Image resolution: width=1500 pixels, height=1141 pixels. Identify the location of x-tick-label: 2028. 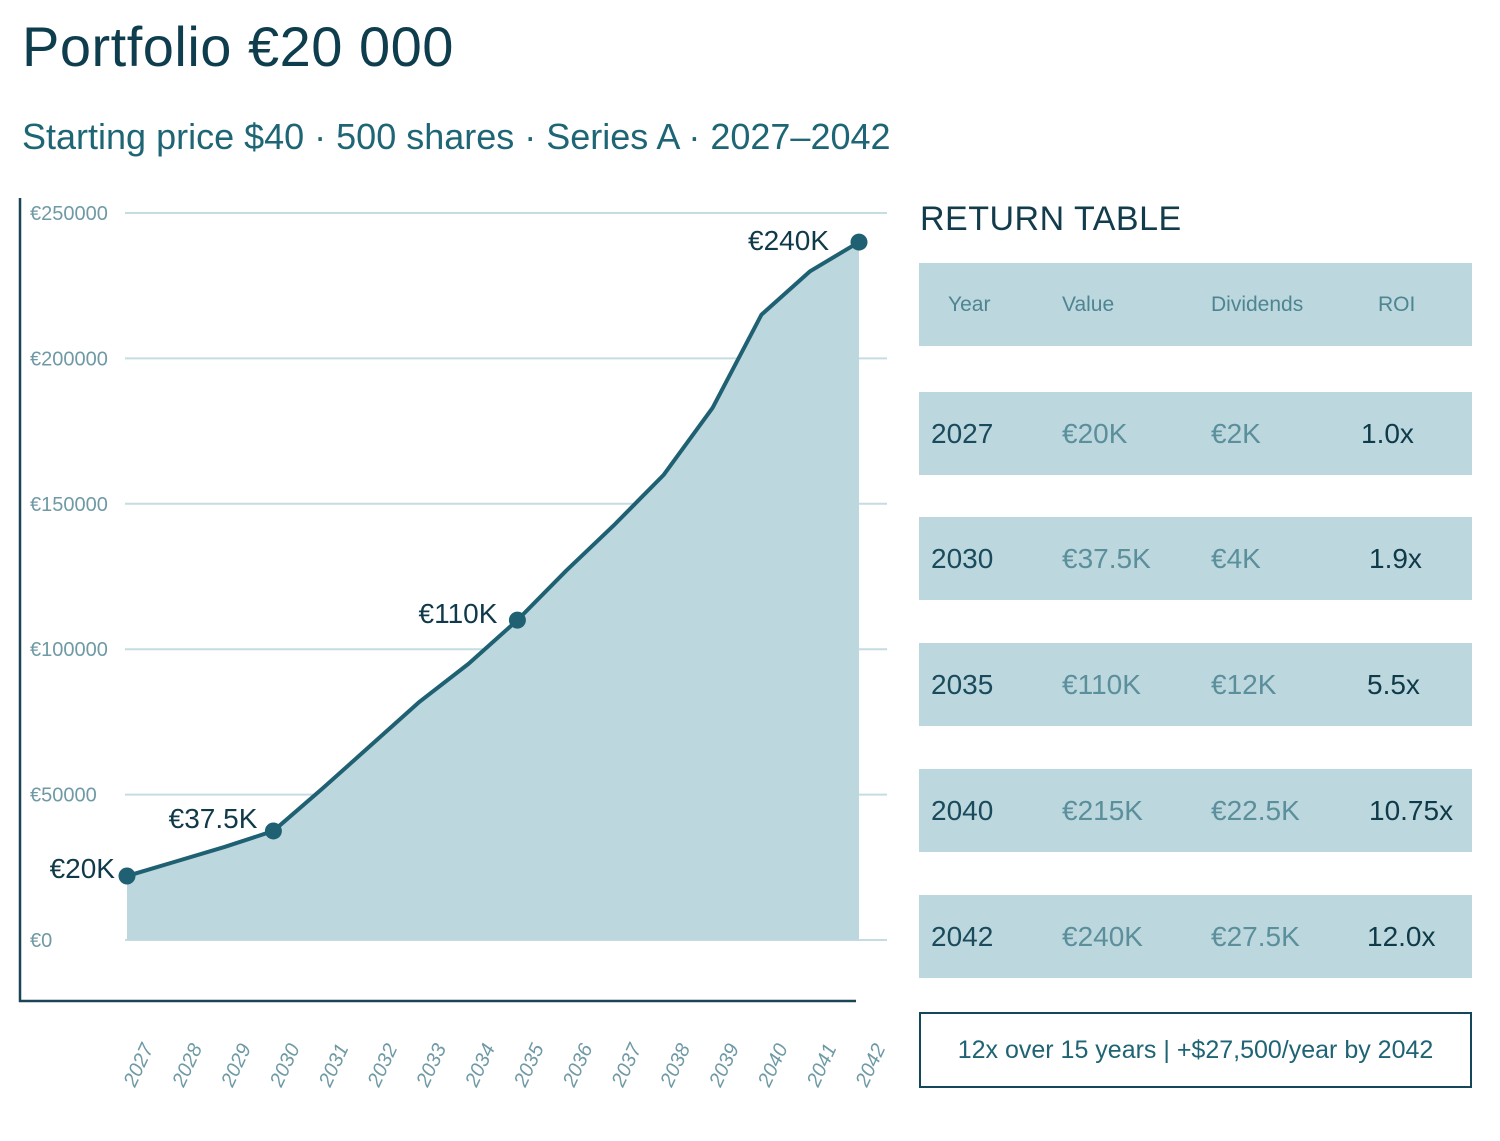
(187, 1065).